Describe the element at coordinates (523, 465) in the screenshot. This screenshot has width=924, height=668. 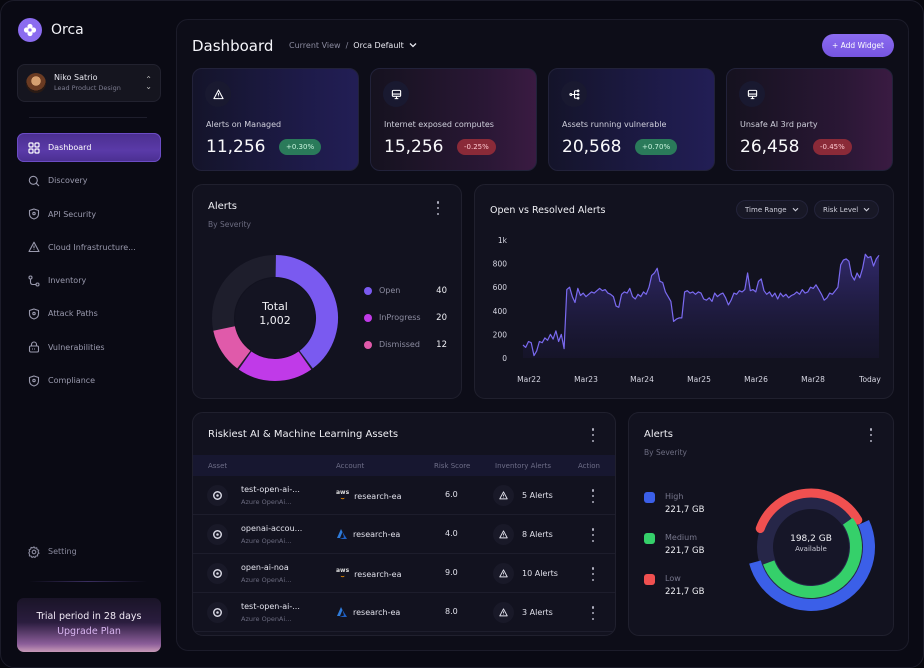
I see `column-header: Inventory Alerts` at that location.